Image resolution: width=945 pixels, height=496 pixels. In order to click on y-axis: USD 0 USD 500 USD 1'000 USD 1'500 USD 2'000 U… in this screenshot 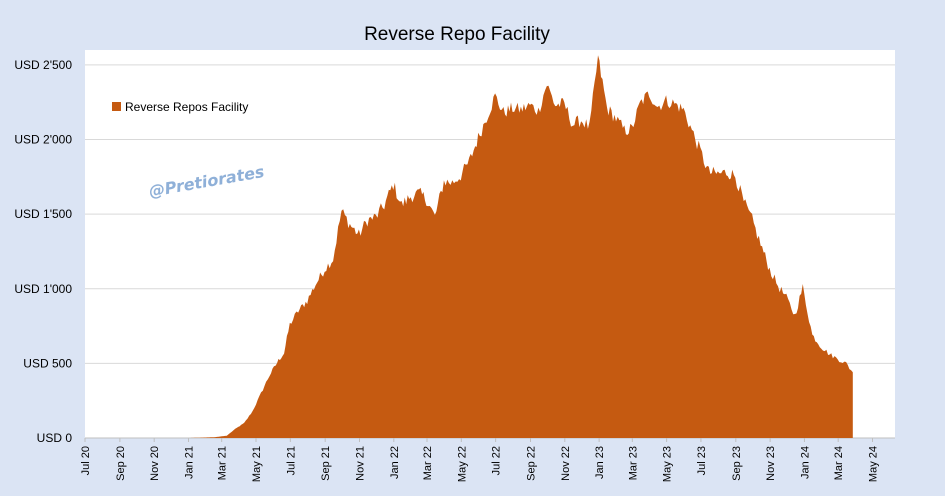, I will do `click(43, 251)`.